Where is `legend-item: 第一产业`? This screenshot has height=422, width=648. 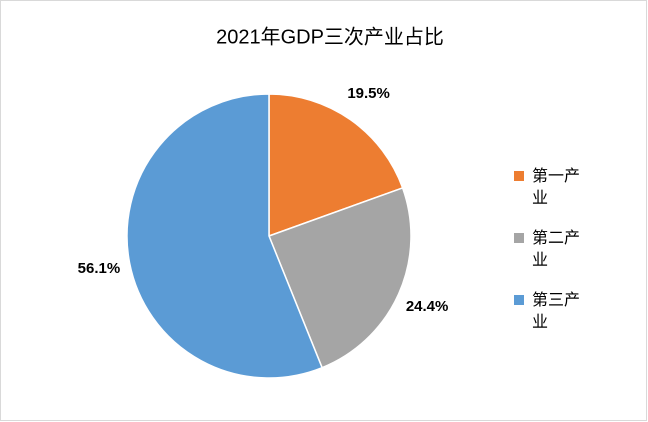 legend-item: 第一产业 is located at coordinates (549, 188).